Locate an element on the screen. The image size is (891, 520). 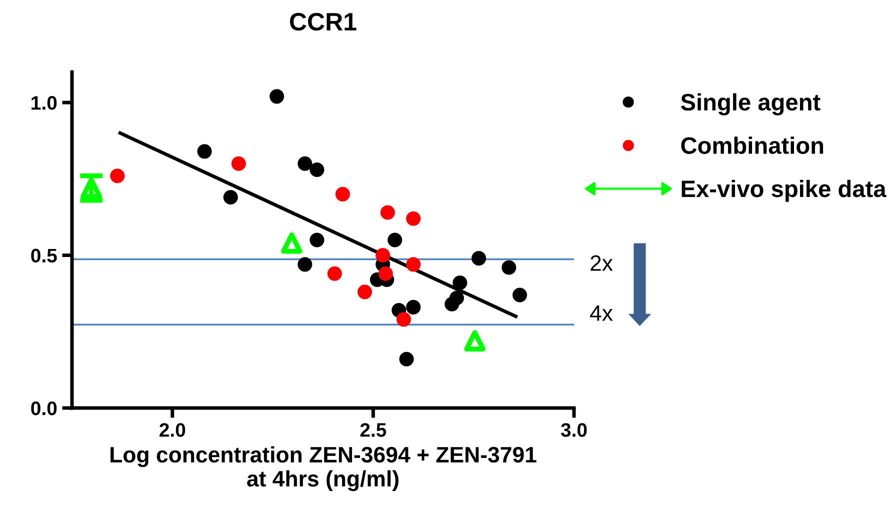
chart-title: CCR1 is located at coordinates (323, 21).